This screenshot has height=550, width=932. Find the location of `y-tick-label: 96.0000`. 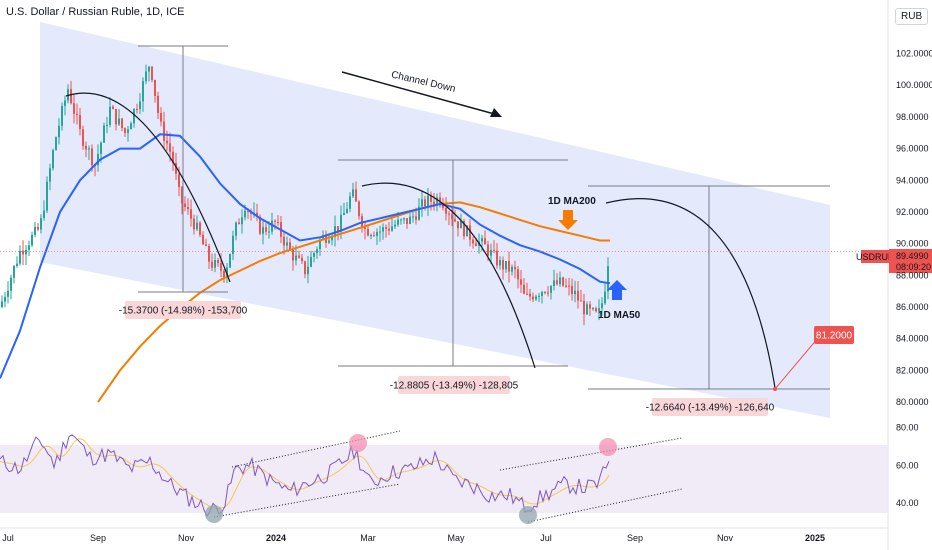

y-tick-label: 96.0000 is located at coordinates (912, 149).